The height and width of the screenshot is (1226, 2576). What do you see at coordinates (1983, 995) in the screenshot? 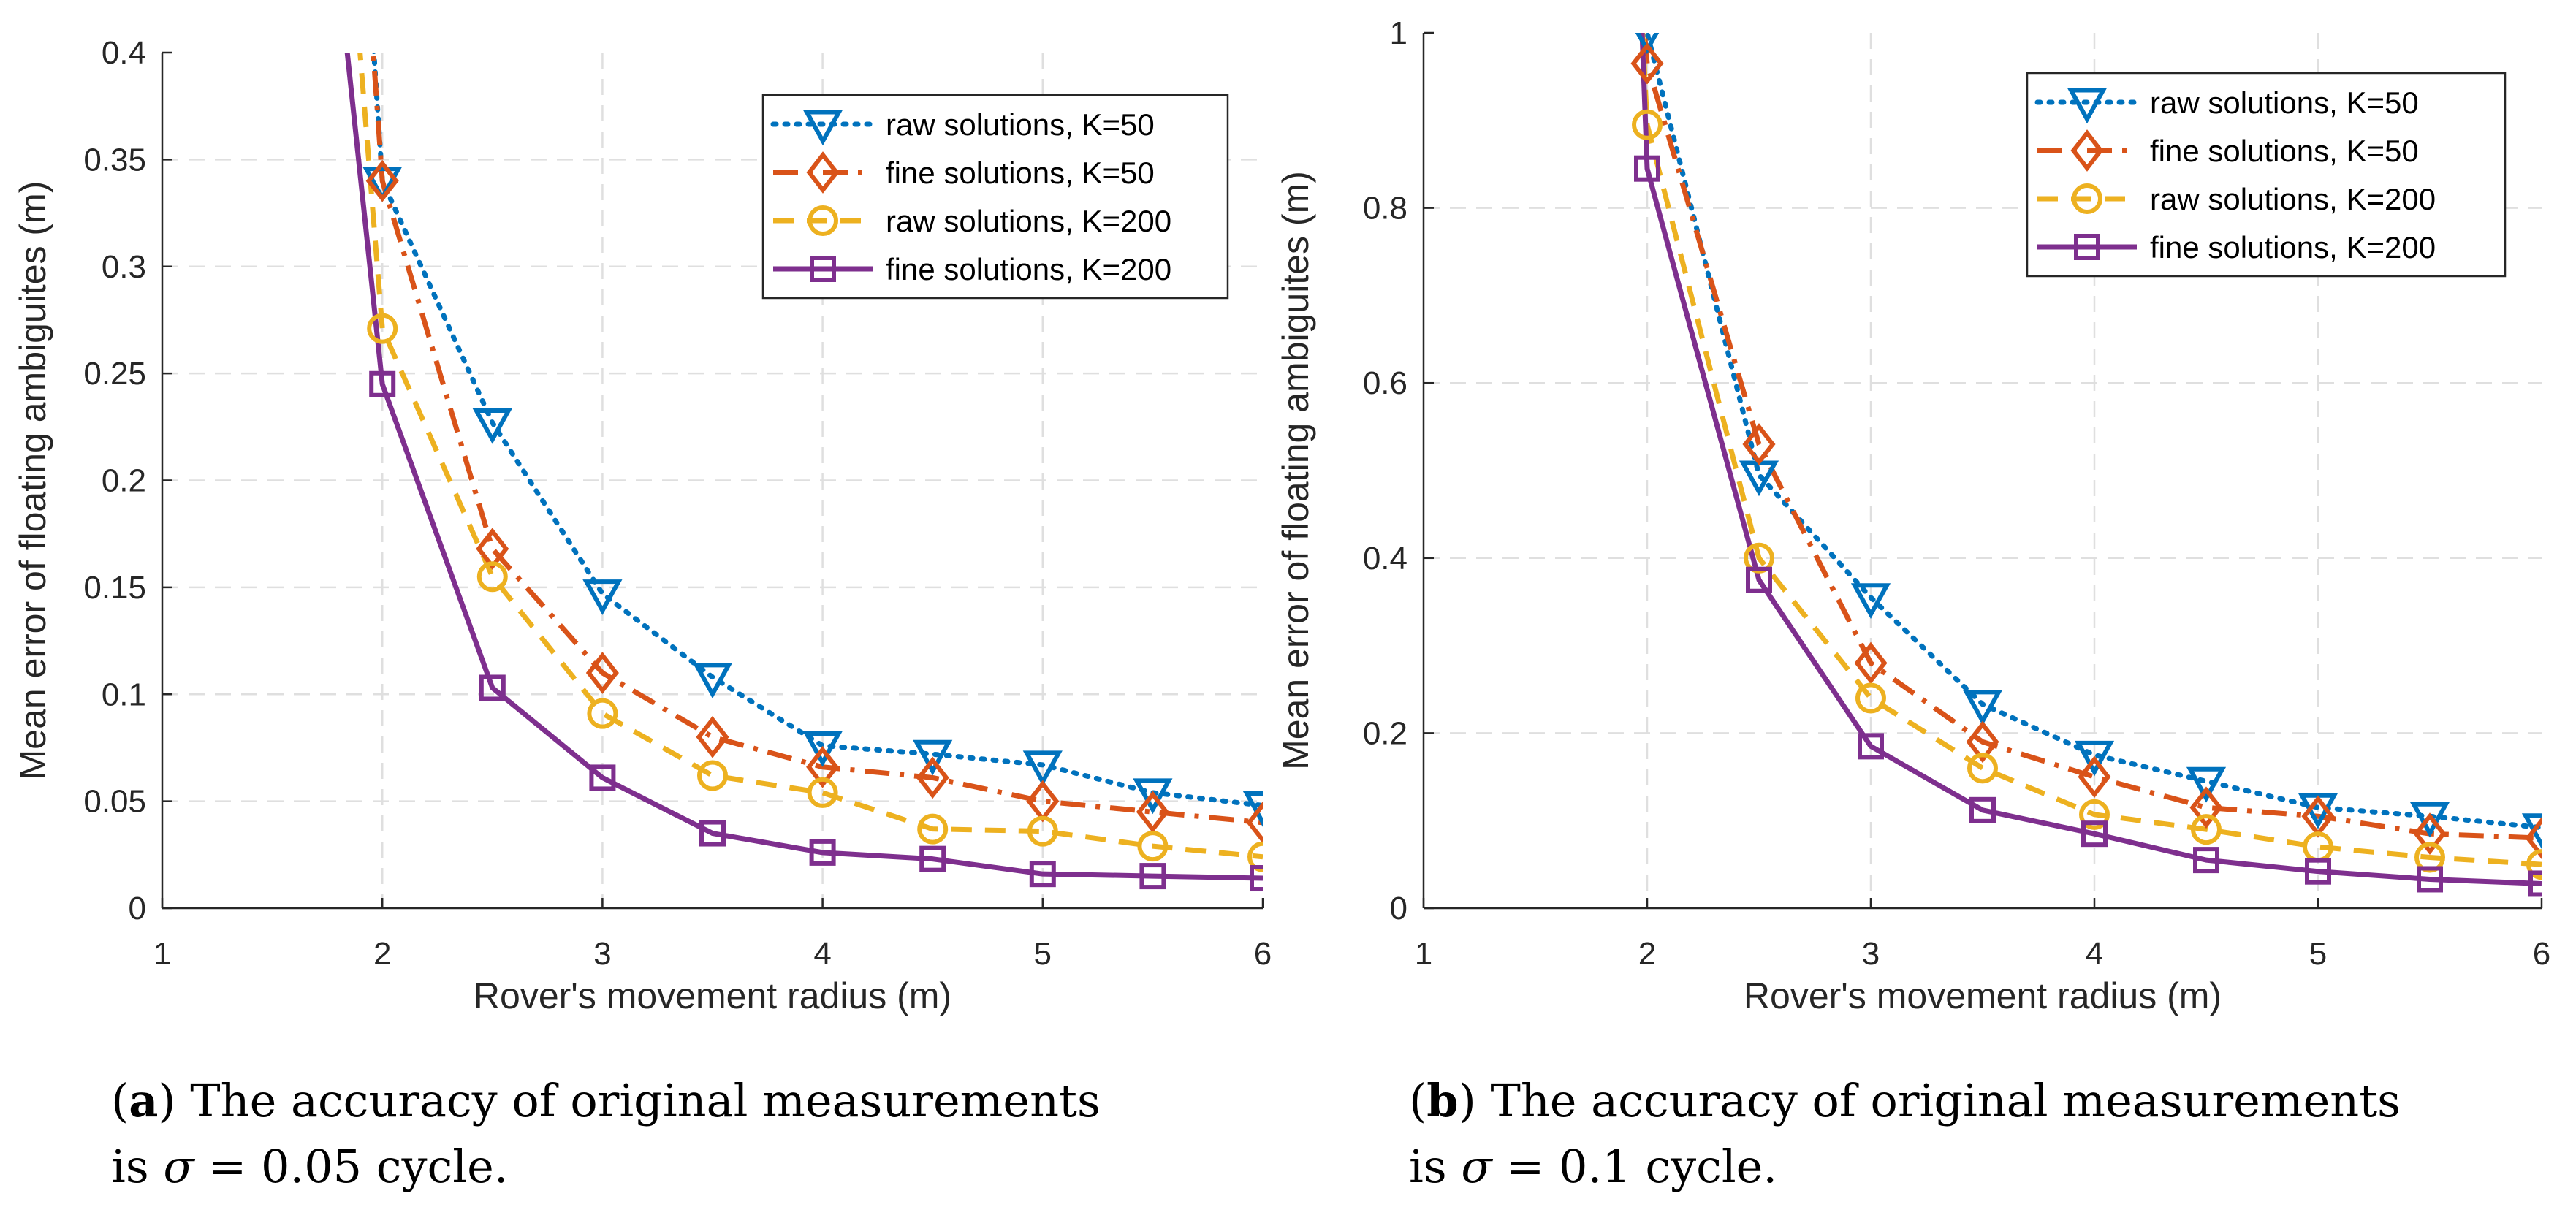
I see `x-axis-title-b: Rover's movement radius (m)` at bounding box center [1983, 995].